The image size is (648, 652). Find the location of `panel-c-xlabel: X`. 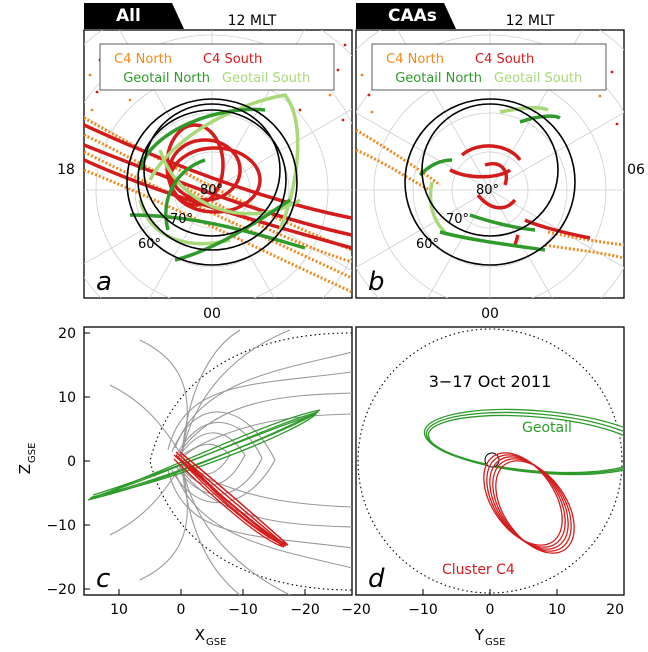

panel-c-xlabel: X is located at coordinates (200, 635).